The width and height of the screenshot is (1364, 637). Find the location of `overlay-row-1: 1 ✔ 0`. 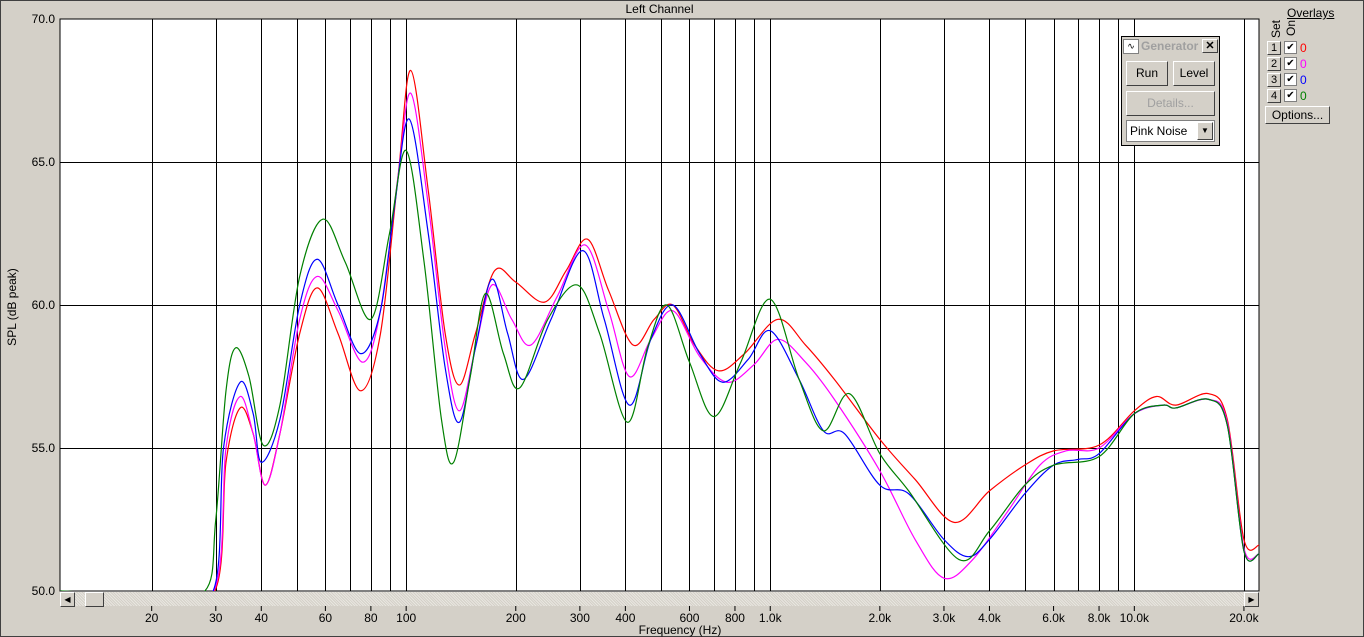

overlay-row-1: 1 ✔ 0 is located at coordinates (1287, 47).